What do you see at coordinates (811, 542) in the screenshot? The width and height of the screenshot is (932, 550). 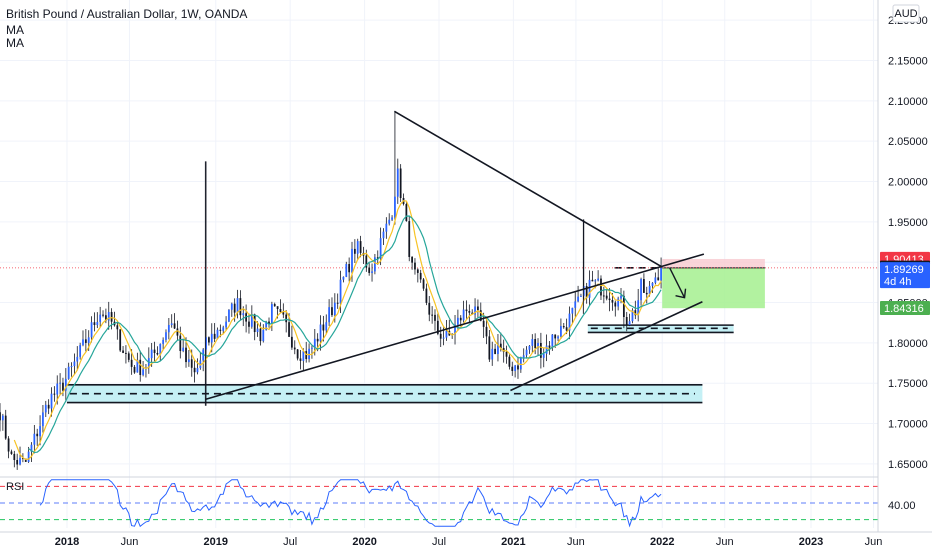 I see `time-tick-label: 2023` at bounding box center [811, 542].